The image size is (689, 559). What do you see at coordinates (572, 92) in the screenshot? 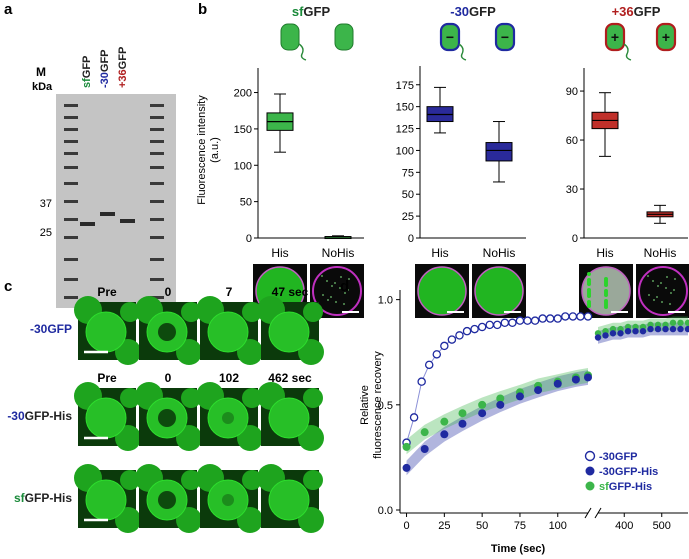
I see `y-tick-label: 90` at bounding box center [572, 92].